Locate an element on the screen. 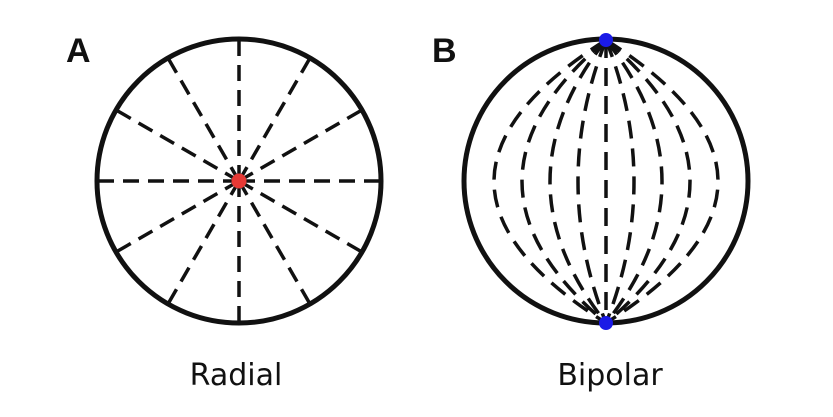 This screenshot has width=833, height=417. caption-bipolar: Bipolar is located at coordinates (610, 375).